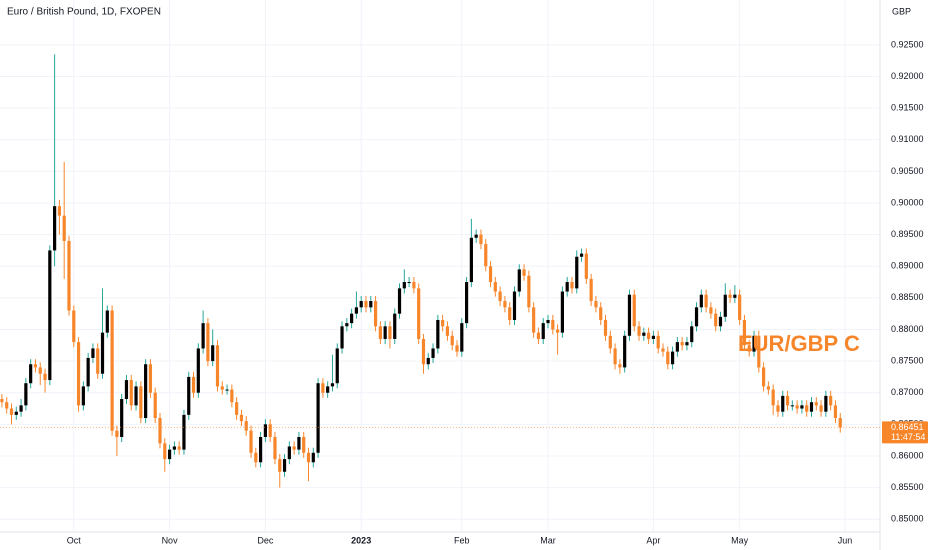 This screenshot has width=932, height=550. I want to click on y-tick-label: 0.92000, so click(907, 76).